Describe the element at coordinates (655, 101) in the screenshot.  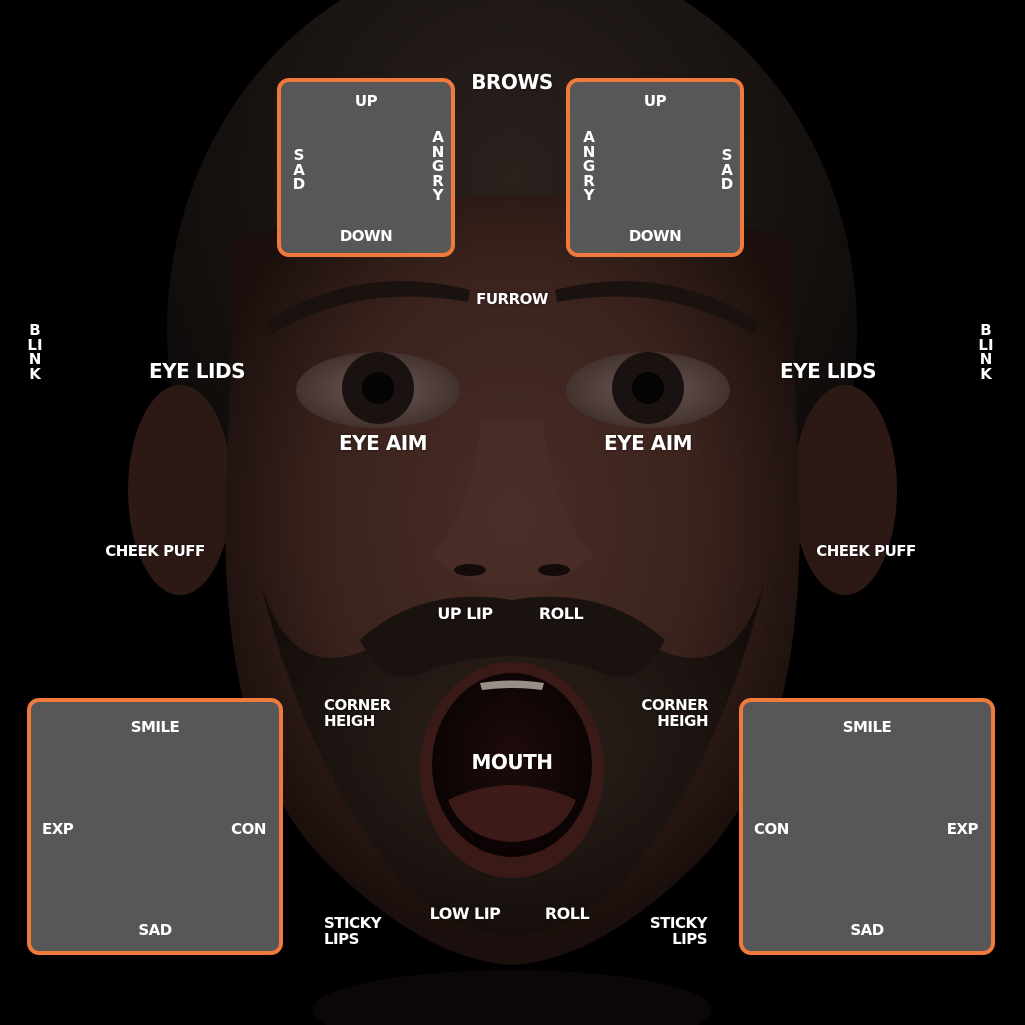
I see `brow-right-up-label: UP` at that location.